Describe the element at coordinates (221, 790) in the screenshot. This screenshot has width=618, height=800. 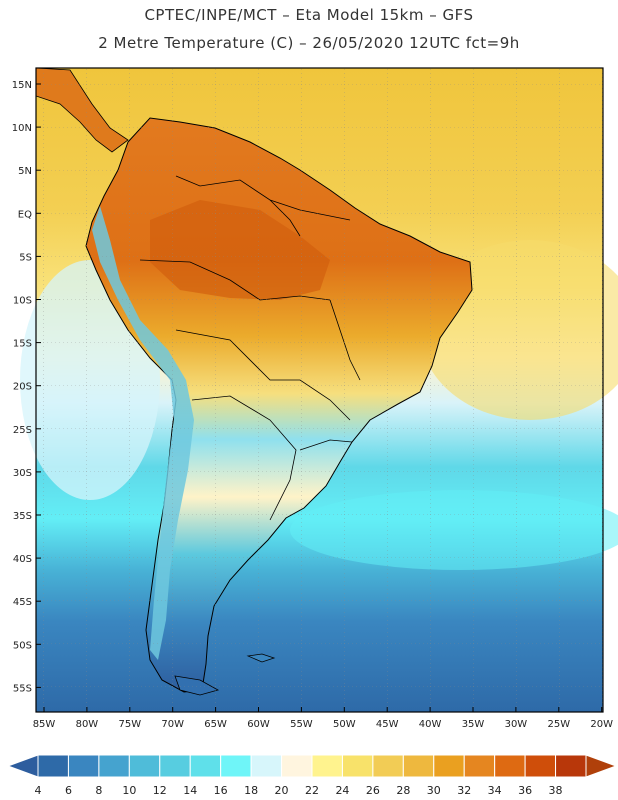
I see `colorbar-label: 16` at that location.